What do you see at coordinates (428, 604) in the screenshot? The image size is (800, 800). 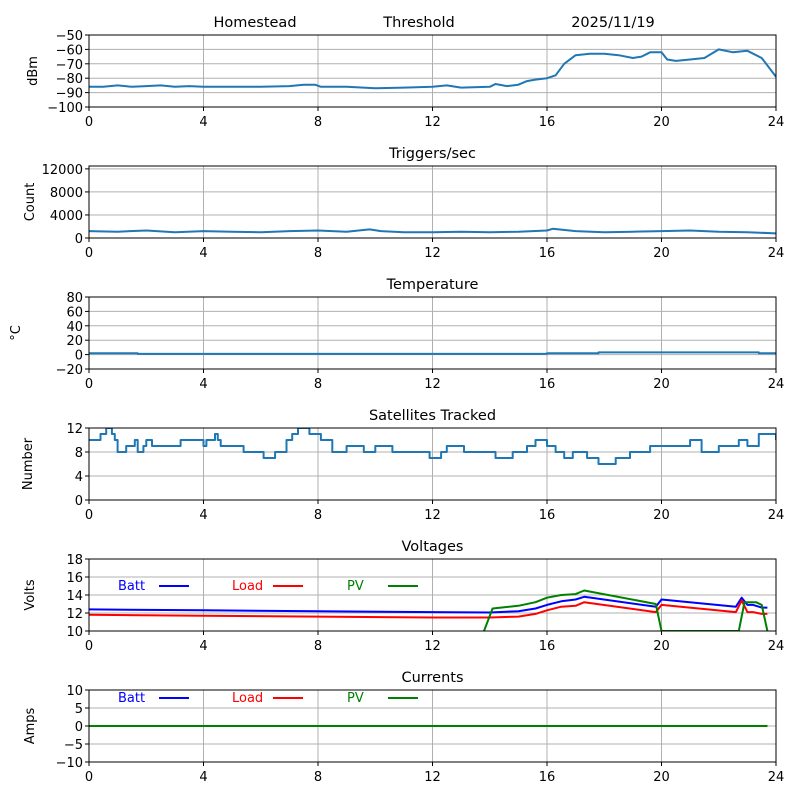 I see `series-batt` at bounding box center [428, 604].